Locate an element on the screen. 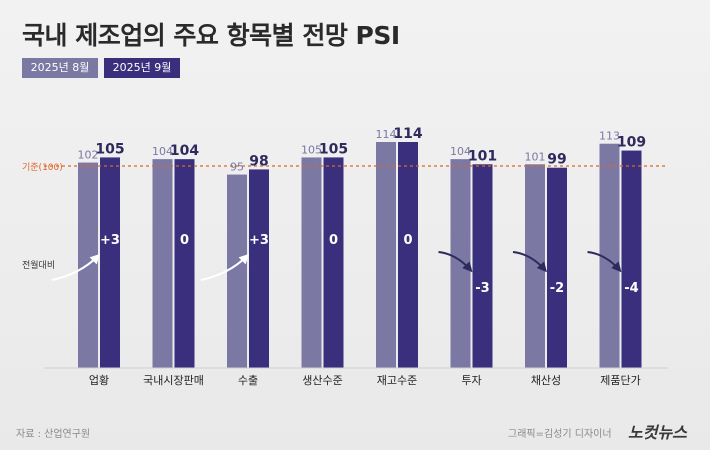 The image size is (710, 450). change-label: -2 is located at coordinates (557, 288).